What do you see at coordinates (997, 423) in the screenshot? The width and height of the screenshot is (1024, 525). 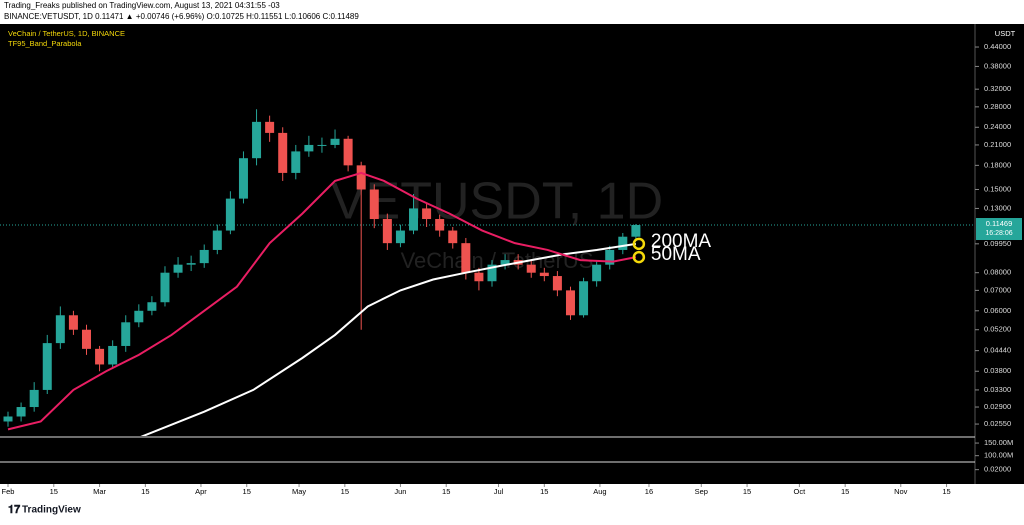 I see `y-tick-label: 0.02550` at bounding box center [997, 423].